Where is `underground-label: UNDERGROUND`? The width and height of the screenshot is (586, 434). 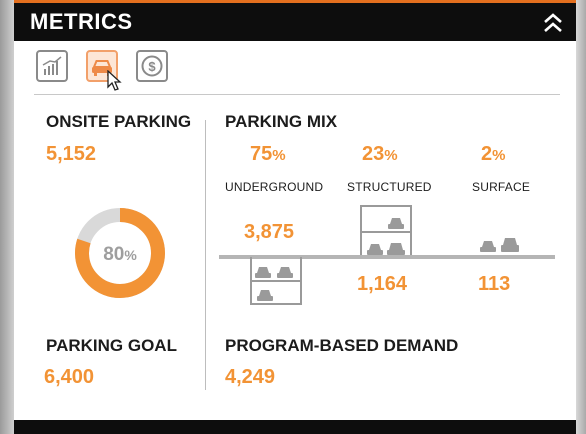 underground-label: UNDERGROUND is located at coordinates (274, 187).